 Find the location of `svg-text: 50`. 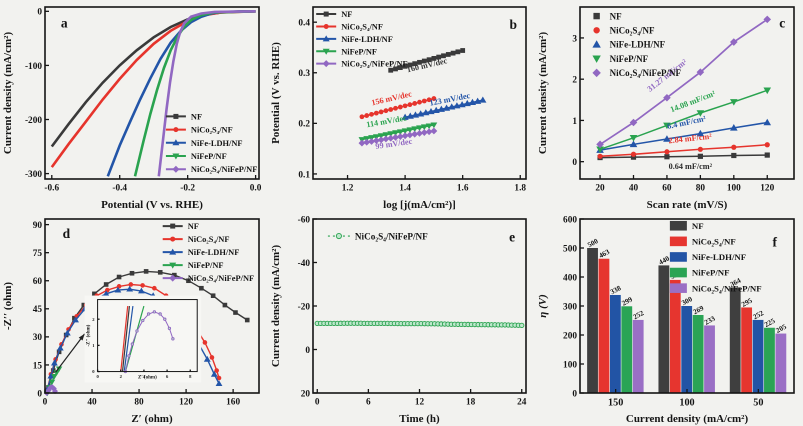

svg-text: 50 is located at coordinates (758, 402).